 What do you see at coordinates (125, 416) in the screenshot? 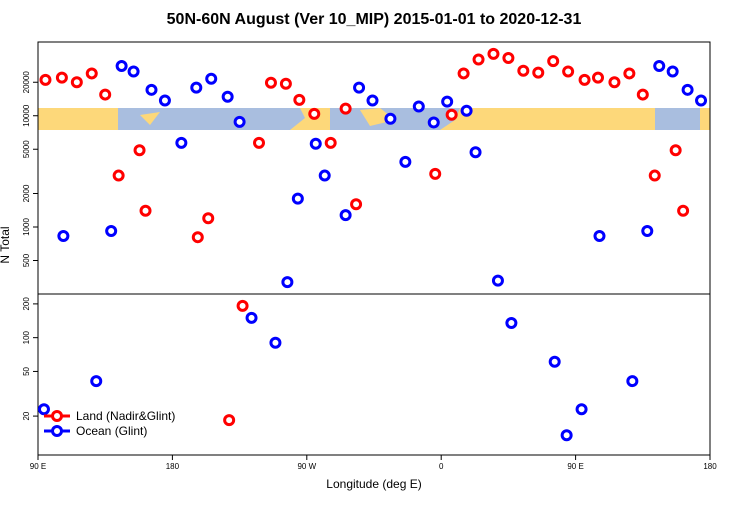
I see `legend-label: Land (Nadir&Glint)` at bounding box center [125, 416].